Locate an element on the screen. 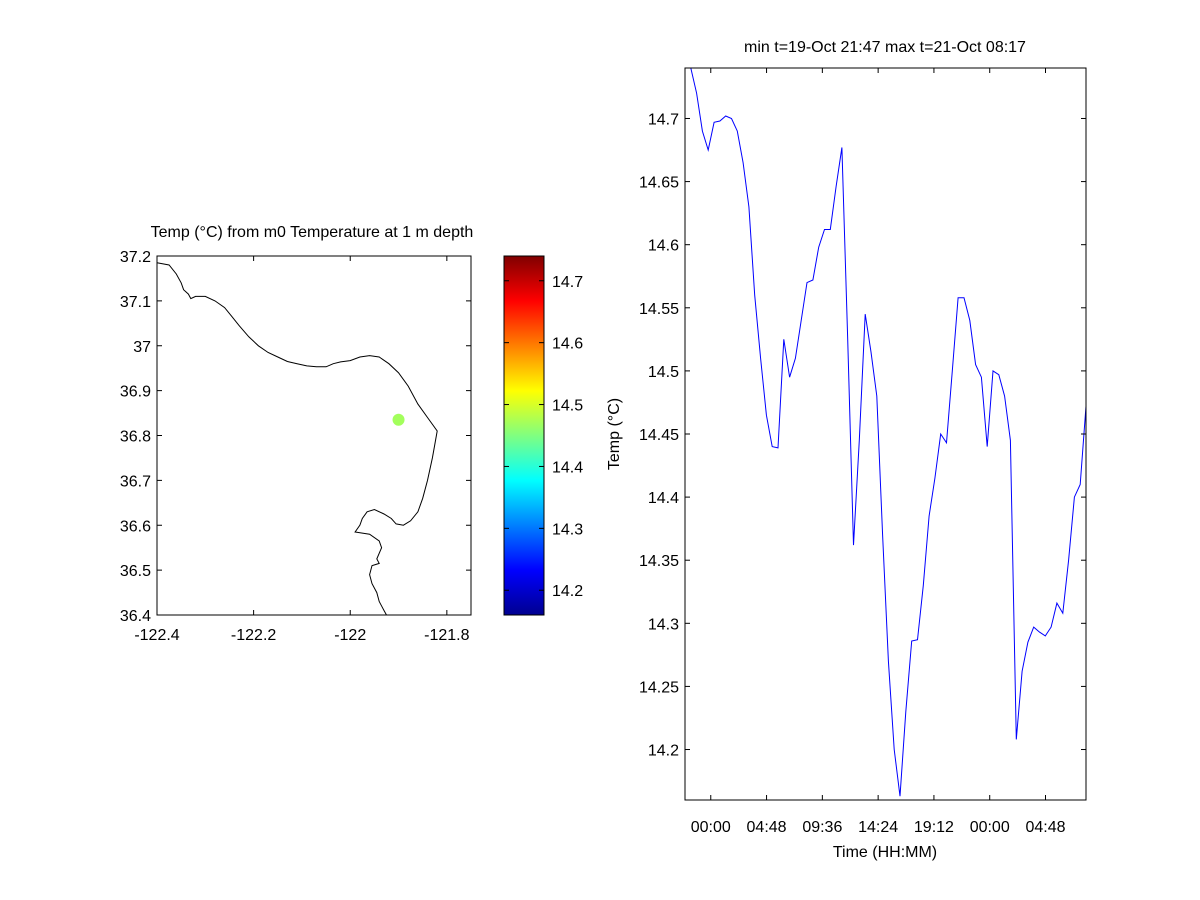  station-marker is located at coordinates (398, 419).